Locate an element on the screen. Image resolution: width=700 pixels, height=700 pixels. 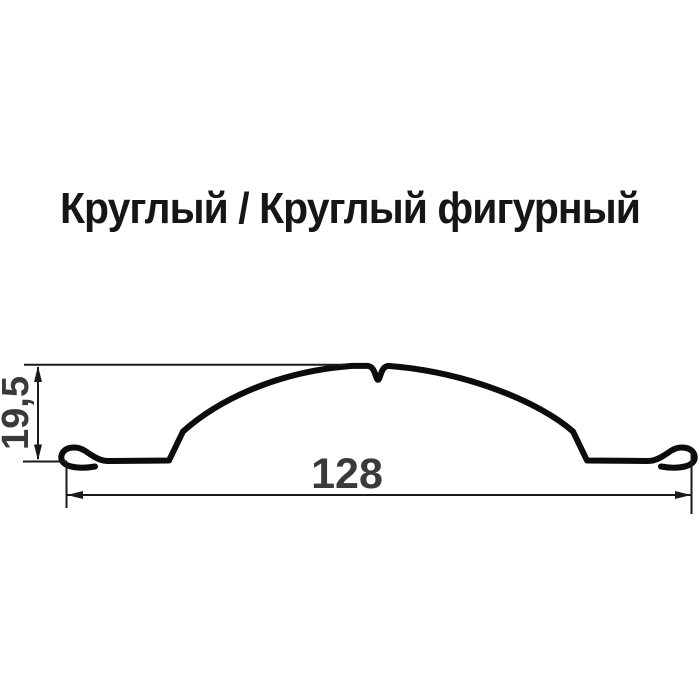
dim-arrow-down-icon is located at coordinates (38, 452).